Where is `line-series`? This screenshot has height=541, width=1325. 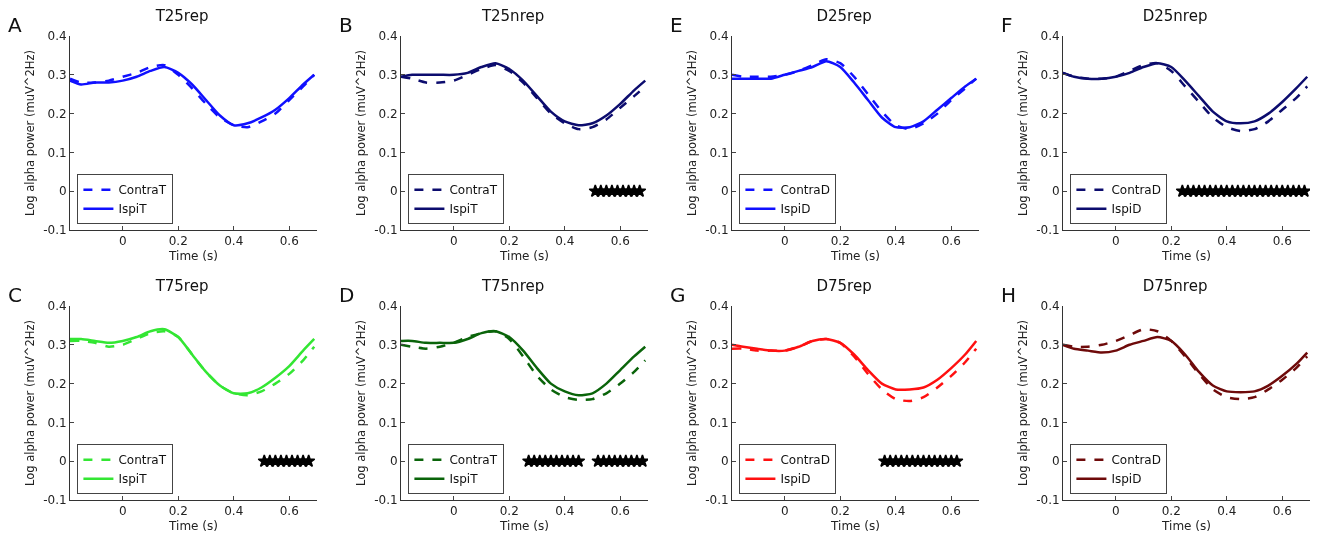 line-series is located at coordinates (855, 370).